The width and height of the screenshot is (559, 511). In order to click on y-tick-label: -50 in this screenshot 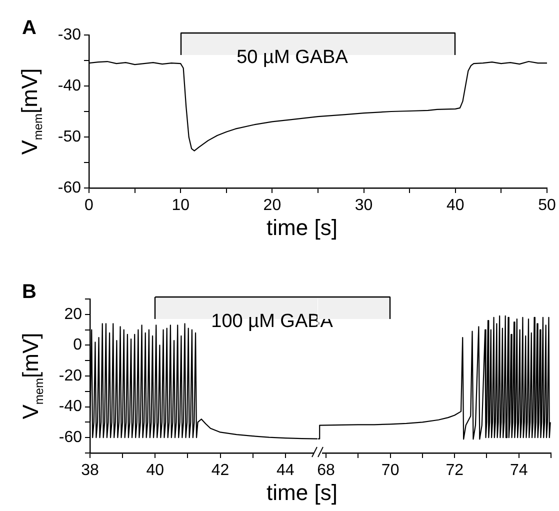, I will do `click(70, 137)`.